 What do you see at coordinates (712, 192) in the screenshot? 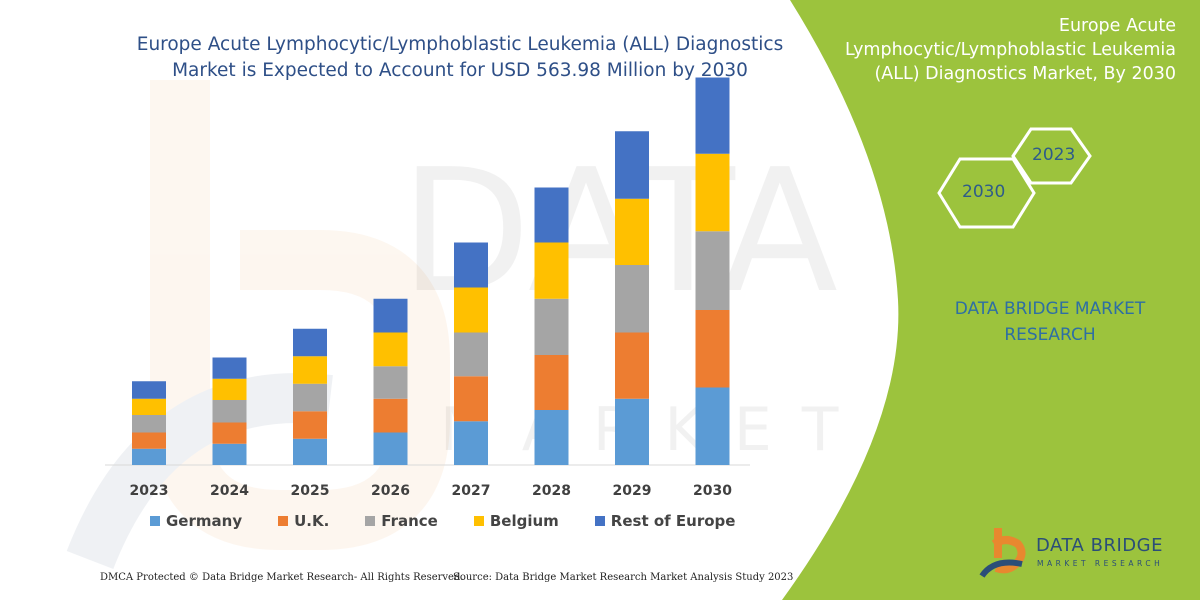
I see `bar-segment-2030-belgium` at bounding box center [712, 192].